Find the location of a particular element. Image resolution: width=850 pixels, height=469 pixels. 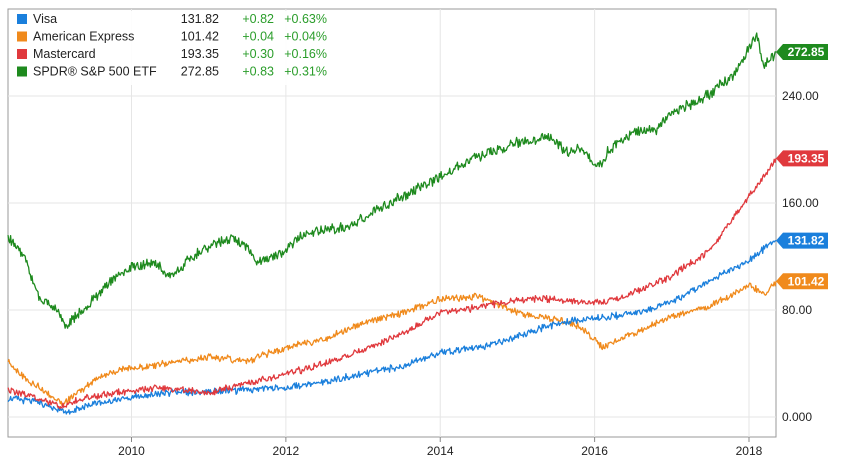

legend-series-name: SPDR® S&P 500 ETF is located at coordinates (95, 72).